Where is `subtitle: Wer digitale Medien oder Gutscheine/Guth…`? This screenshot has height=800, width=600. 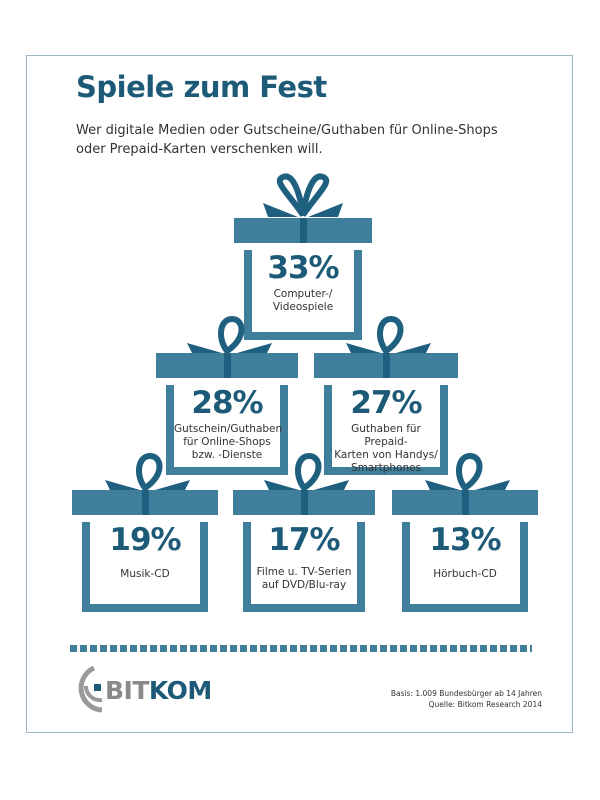 subtitle: Wer digitale Medien oder Gutscheine/Guth… is located at coordinates (287, 140).